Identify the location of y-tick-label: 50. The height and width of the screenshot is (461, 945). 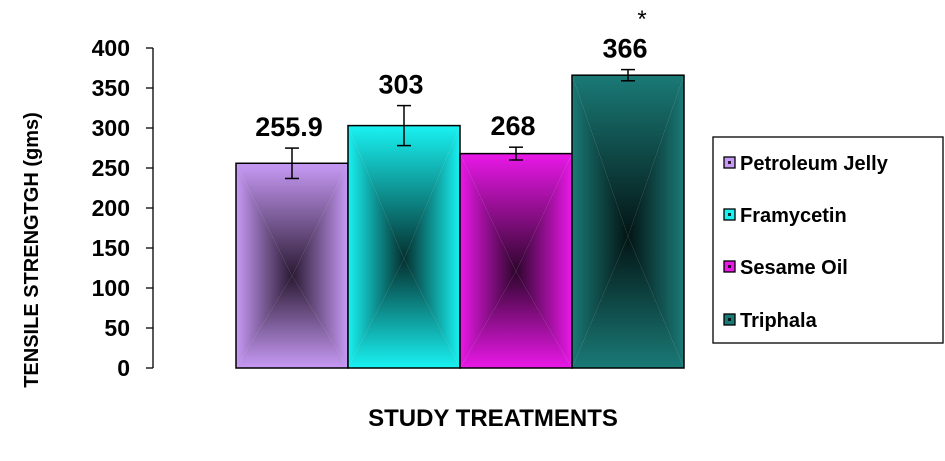
(117, 328).